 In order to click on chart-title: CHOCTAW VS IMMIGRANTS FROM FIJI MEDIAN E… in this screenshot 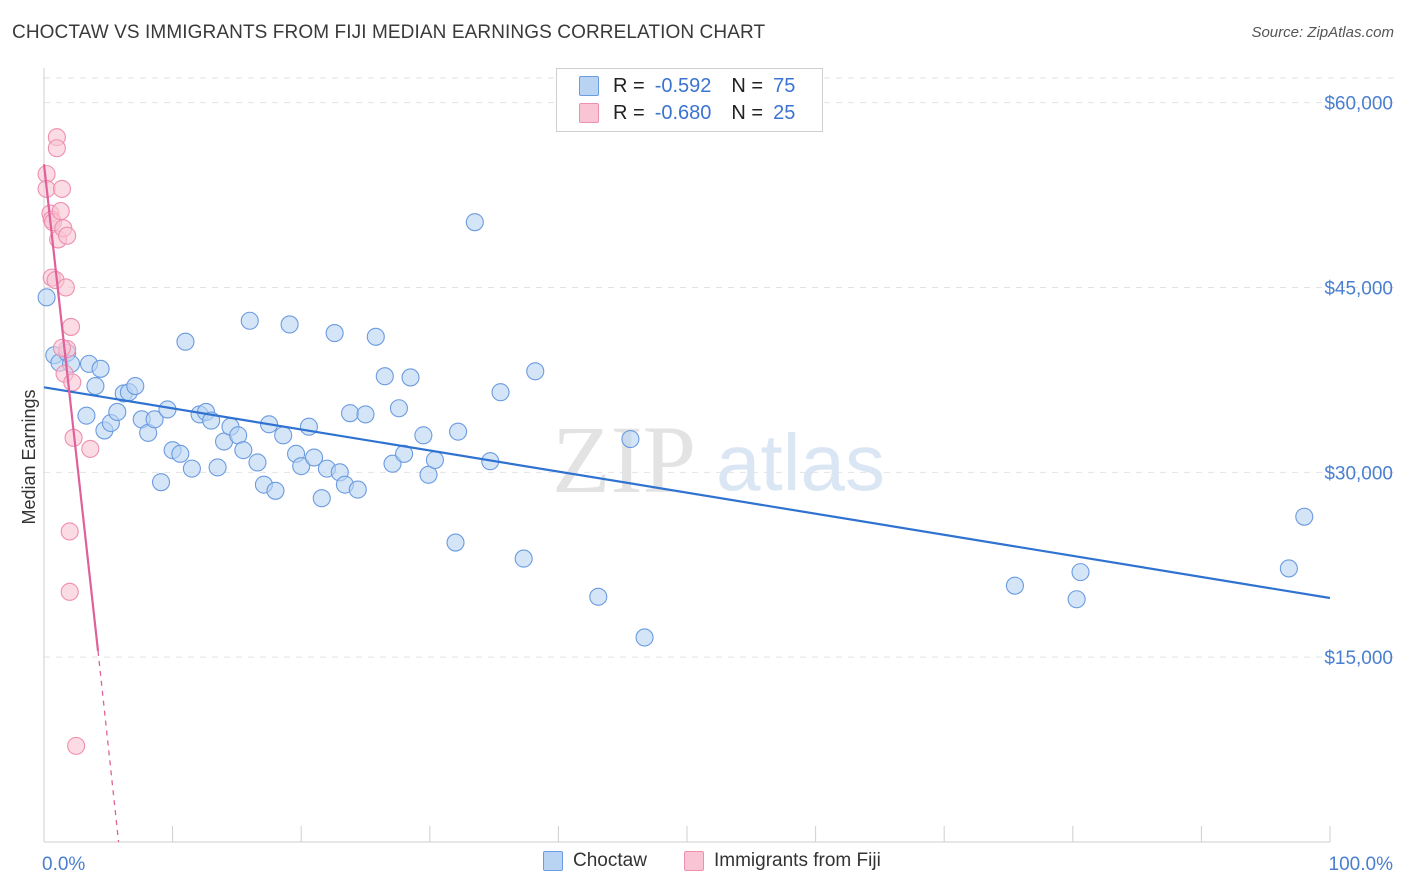, I will do `click(389, 32)`.